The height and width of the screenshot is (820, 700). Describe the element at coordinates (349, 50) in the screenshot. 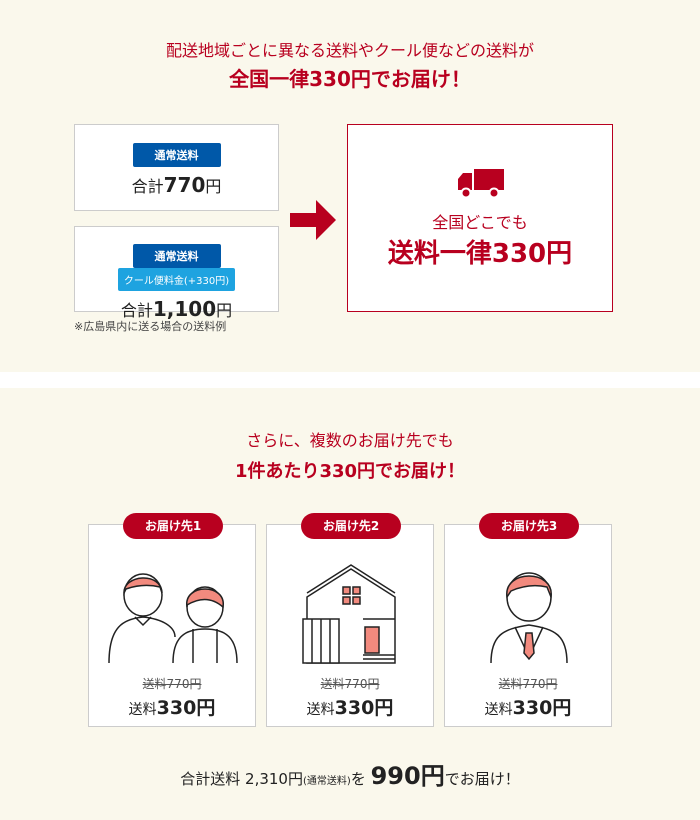

I see `hero-line1: 配送地域ごとに異なる送料やクール便などの送料が` at that location.